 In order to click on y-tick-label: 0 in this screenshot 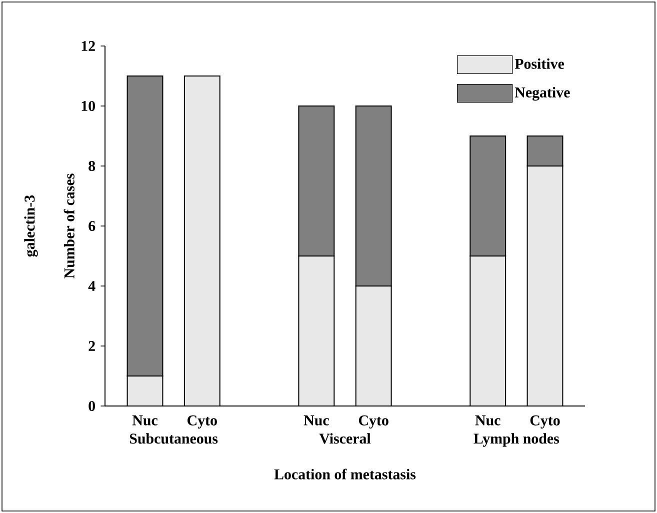, I will do `click(92, 406)`.